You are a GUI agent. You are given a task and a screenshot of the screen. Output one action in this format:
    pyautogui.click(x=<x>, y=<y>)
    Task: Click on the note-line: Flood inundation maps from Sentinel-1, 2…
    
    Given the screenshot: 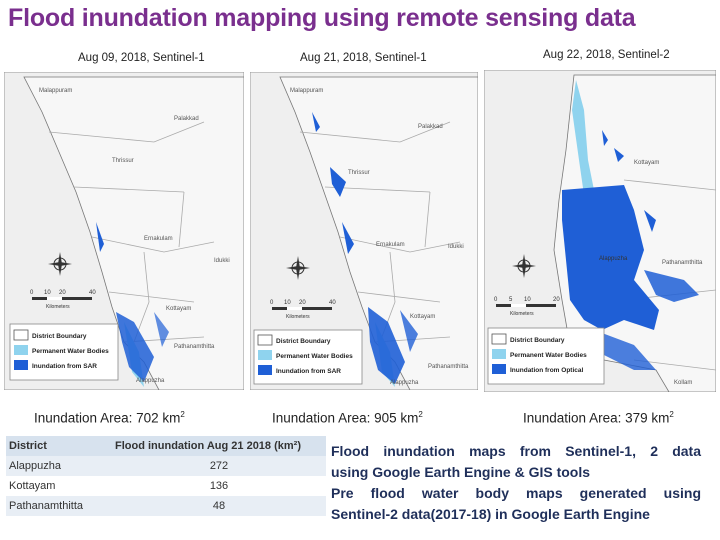 What is the action you would take?
    pyautogui.click(x=516, y=451)
    